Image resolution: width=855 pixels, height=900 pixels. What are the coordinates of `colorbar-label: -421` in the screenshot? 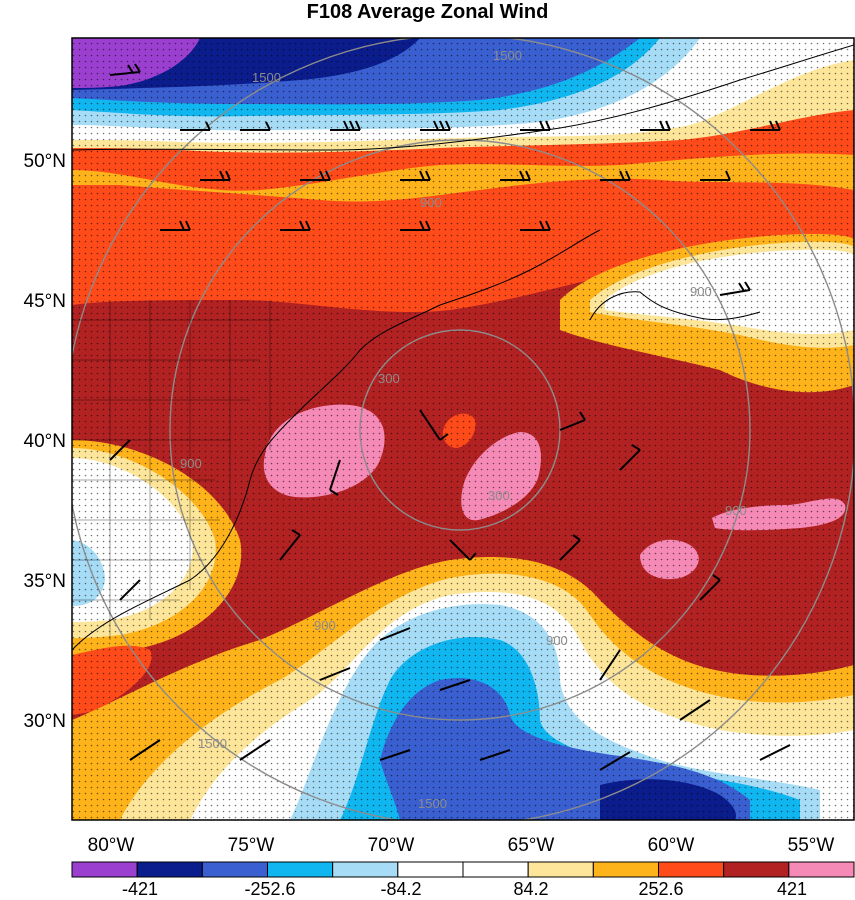 It's located at (140, 889).